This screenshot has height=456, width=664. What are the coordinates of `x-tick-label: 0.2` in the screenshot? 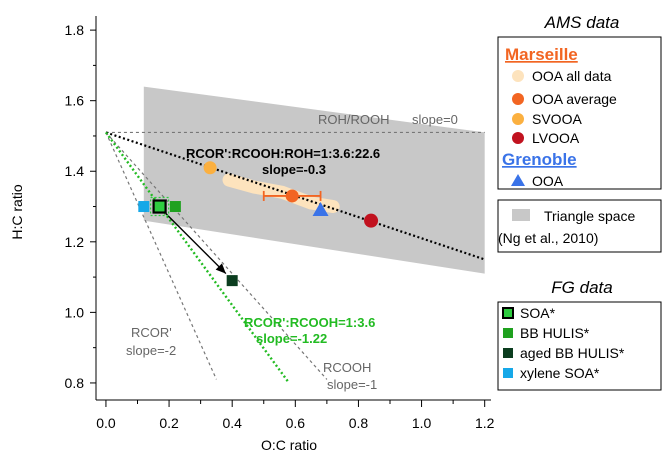 It's located at (169, 423).